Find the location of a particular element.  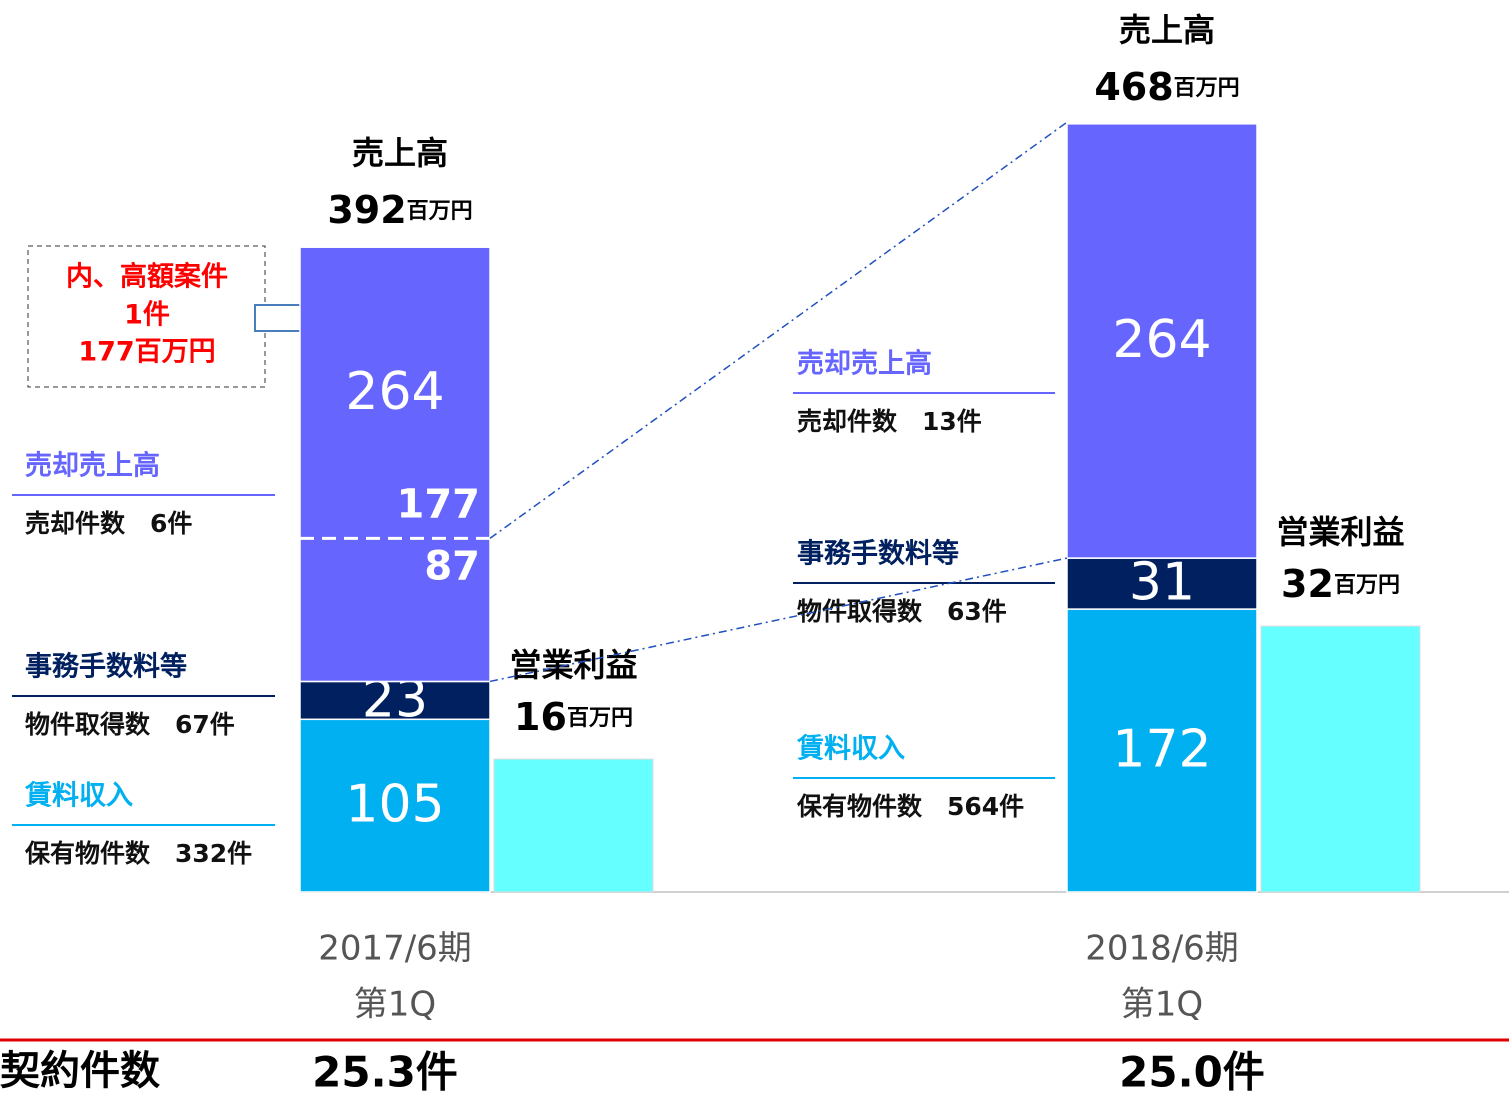

x-tick-label: 2017/6期 is located at coordinates (395, 949).